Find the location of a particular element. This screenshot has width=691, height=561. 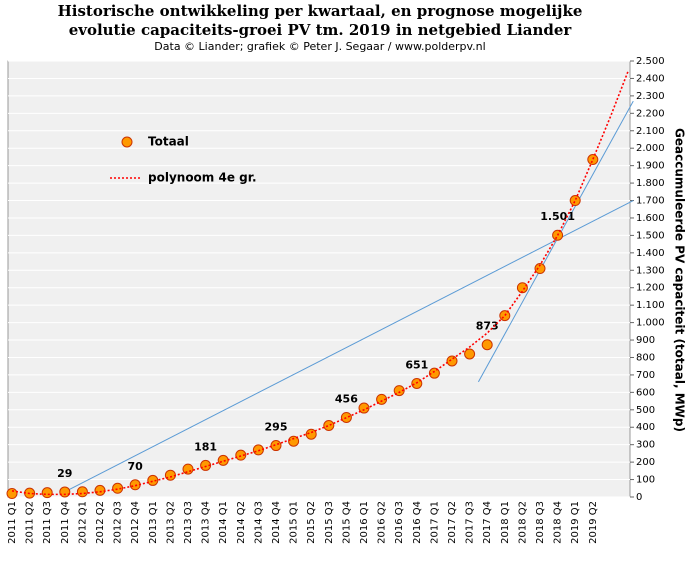

x-tick-label: 2018 Q3 is located at coordinates (540, 522).